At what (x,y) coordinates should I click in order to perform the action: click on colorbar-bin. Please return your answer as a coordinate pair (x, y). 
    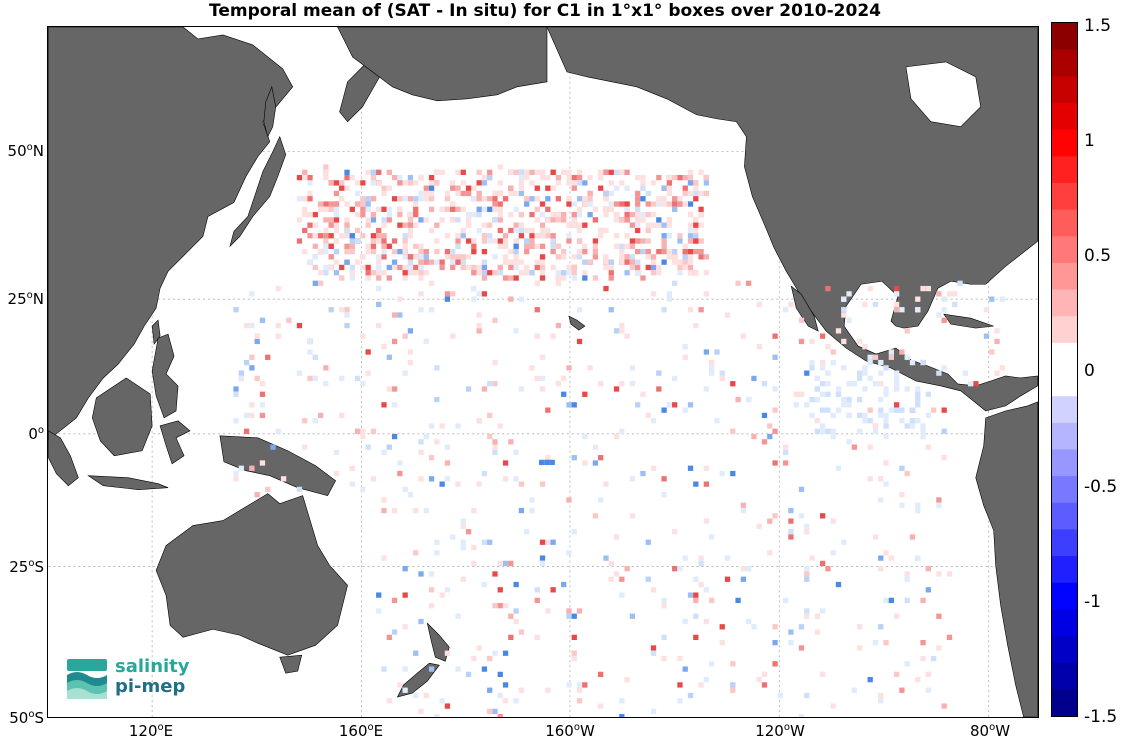
    Looking at the image, I should click on (1064, 303).